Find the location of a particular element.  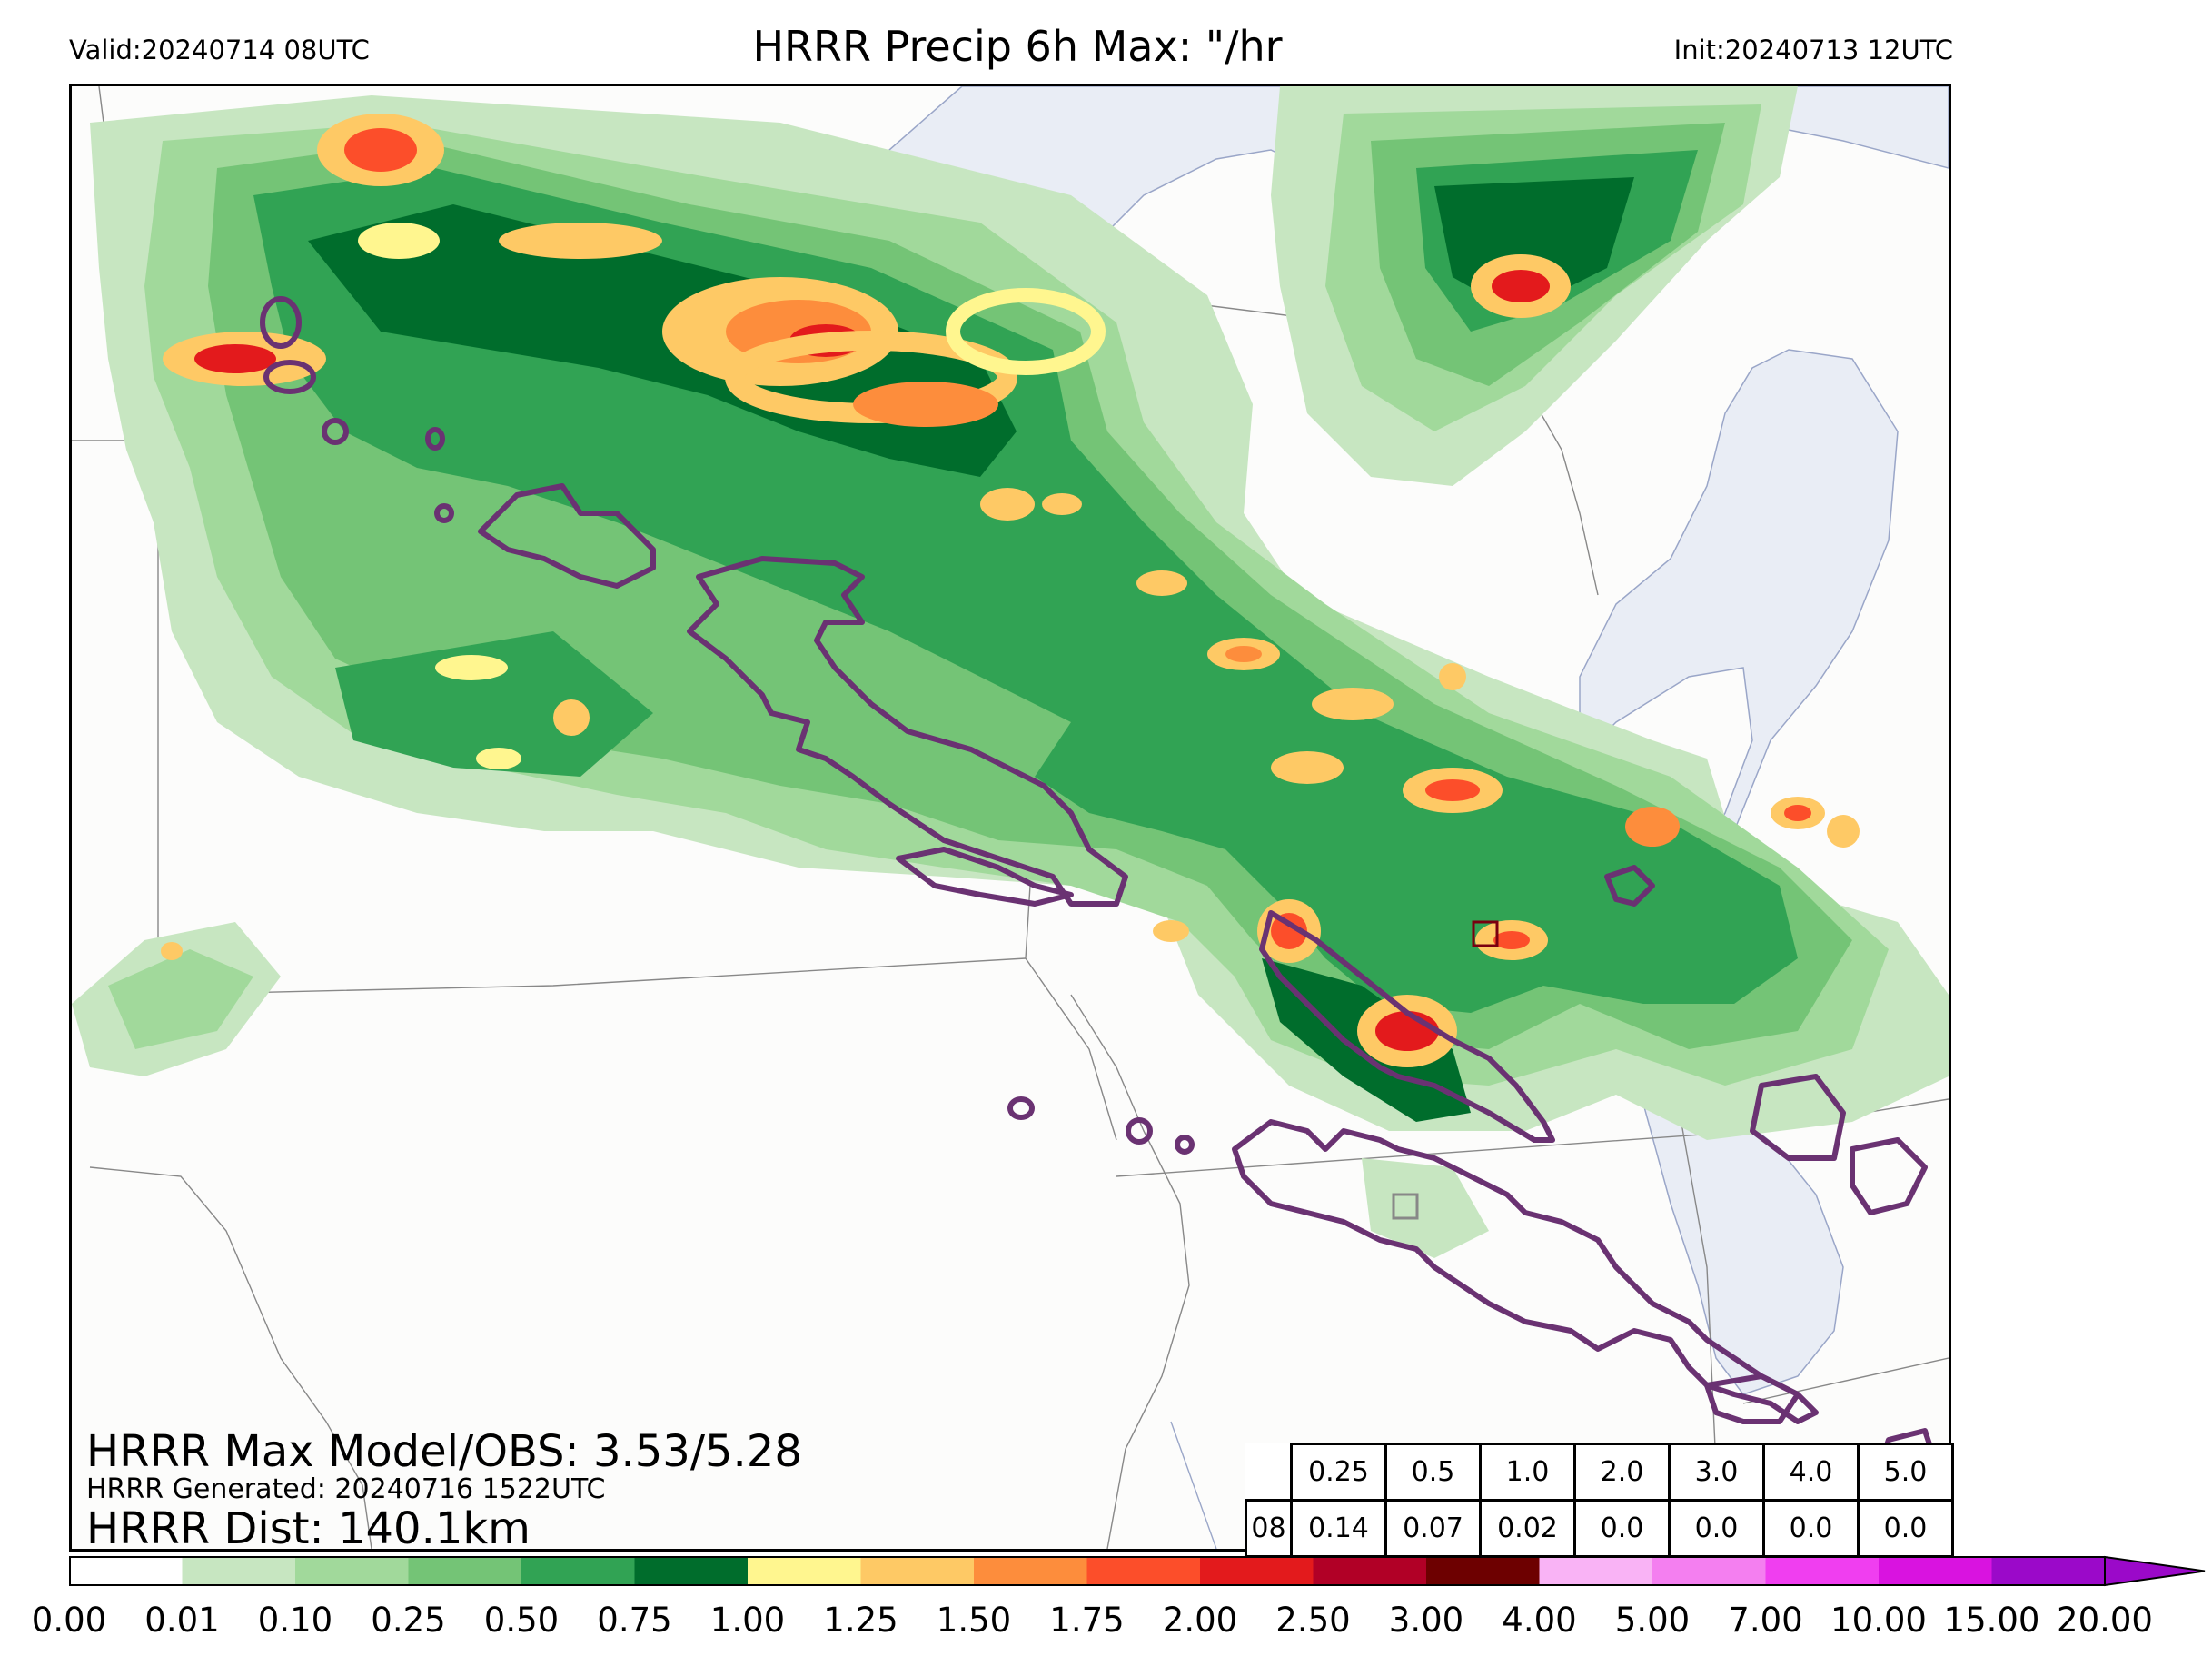

valid-time-label: Valid:20240714 08UTC is located at coordinates (219, 50).